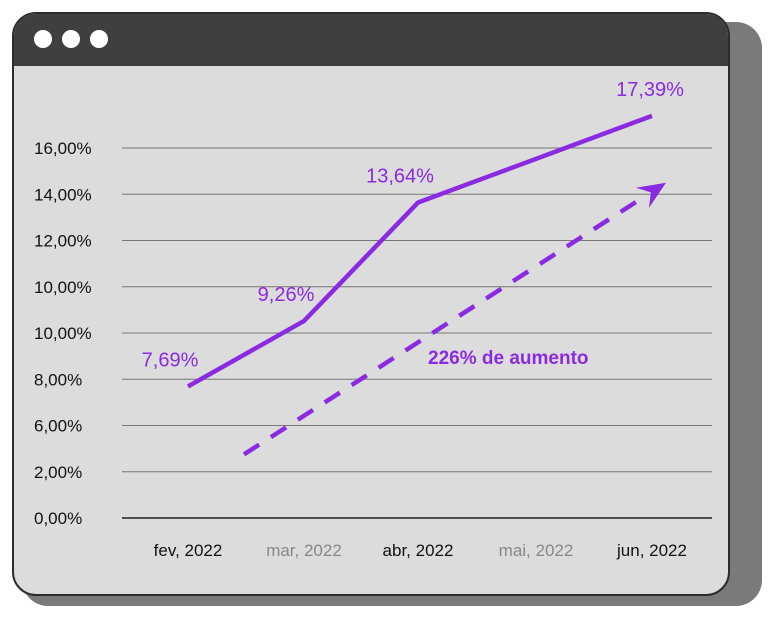 Image resolution: width=768 pixels, height=634 pixels. Describe the element at coordinates (58, 379) in the screenshot. I see `y-tick-label: 8,00%` at that location.